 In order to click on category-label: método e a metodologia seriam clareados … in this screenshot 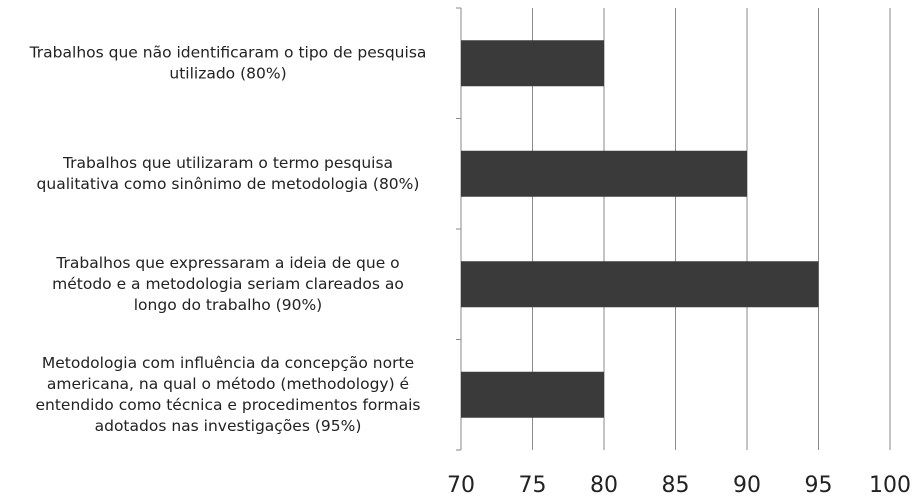, I will do `click(228, 284)`.